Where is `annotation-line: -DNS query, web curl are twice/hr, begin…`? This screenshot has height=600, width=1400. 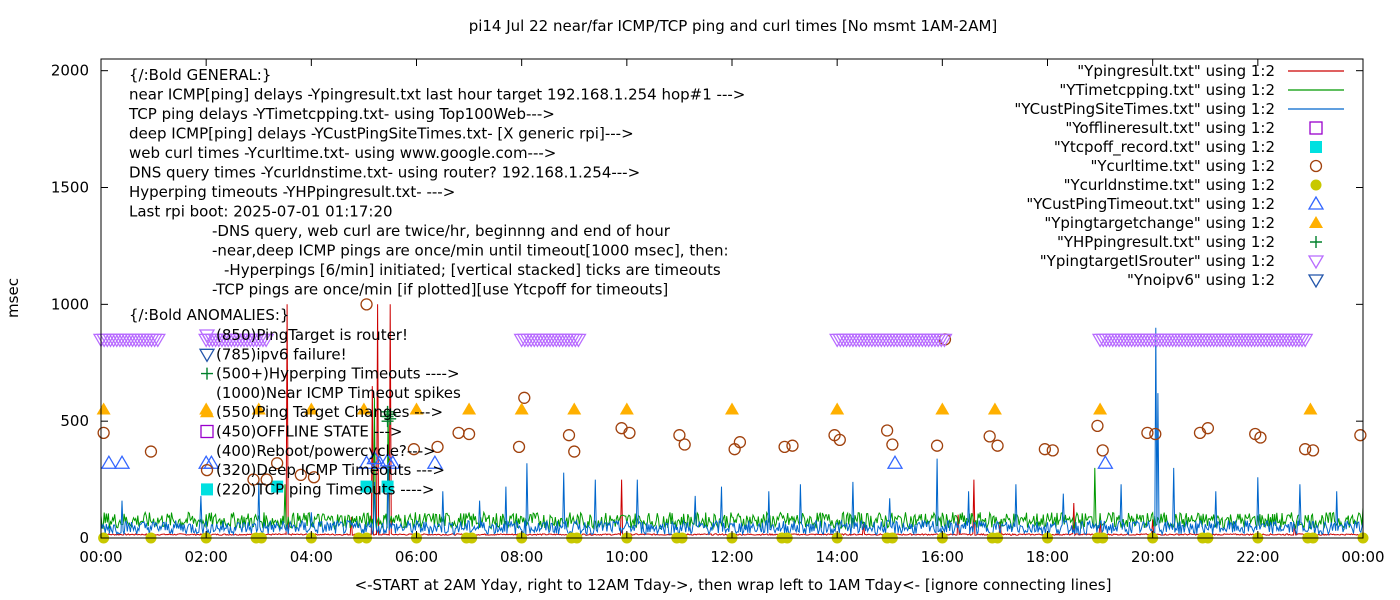 annotation-line: -DNS query, web curl are twice/hr, begin… is located at coordinates (441, 231).